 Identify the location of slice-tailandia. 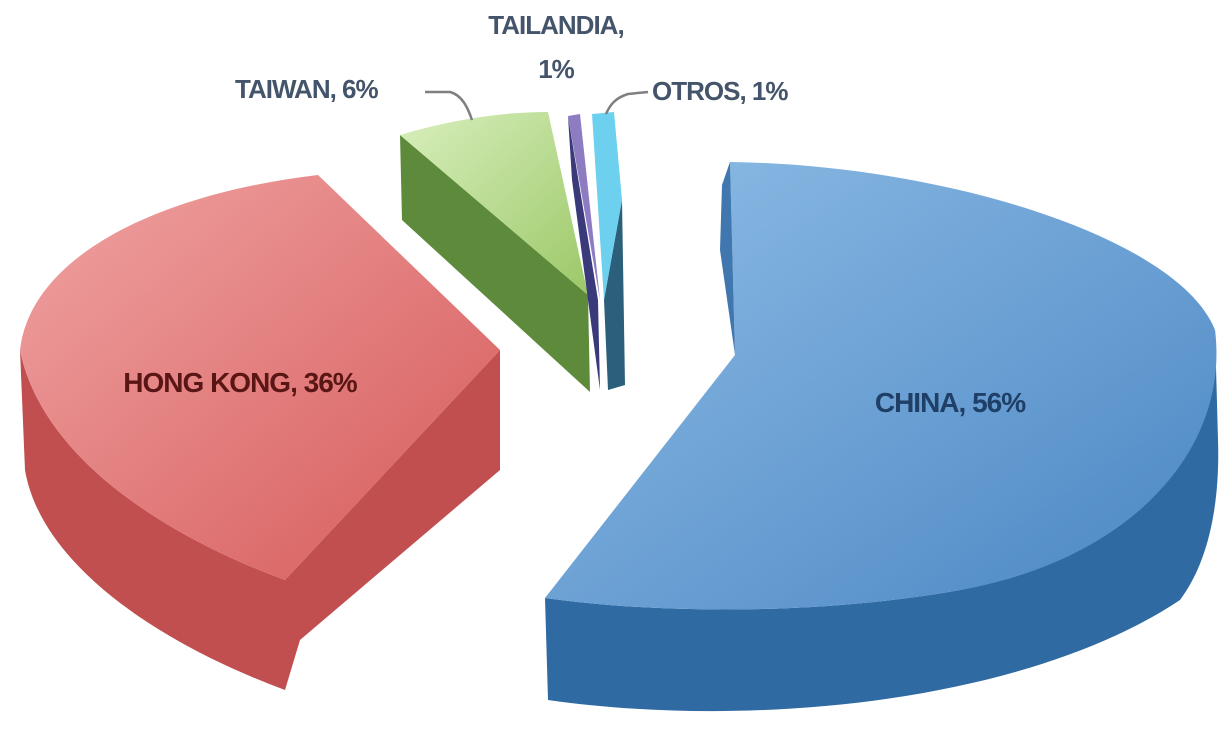
(584, 252).